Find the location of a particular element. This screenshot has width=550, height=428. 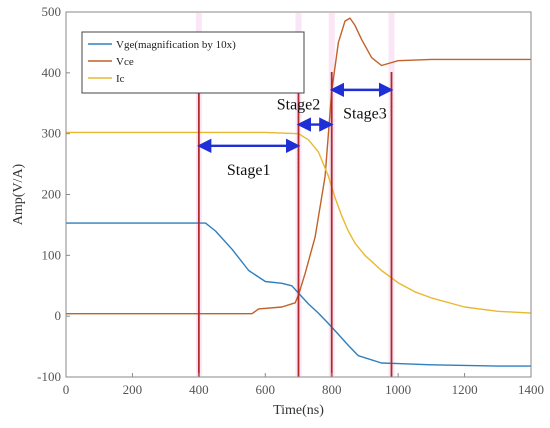

y-tick-label-3: 200 is located at coordinates (52, 194).